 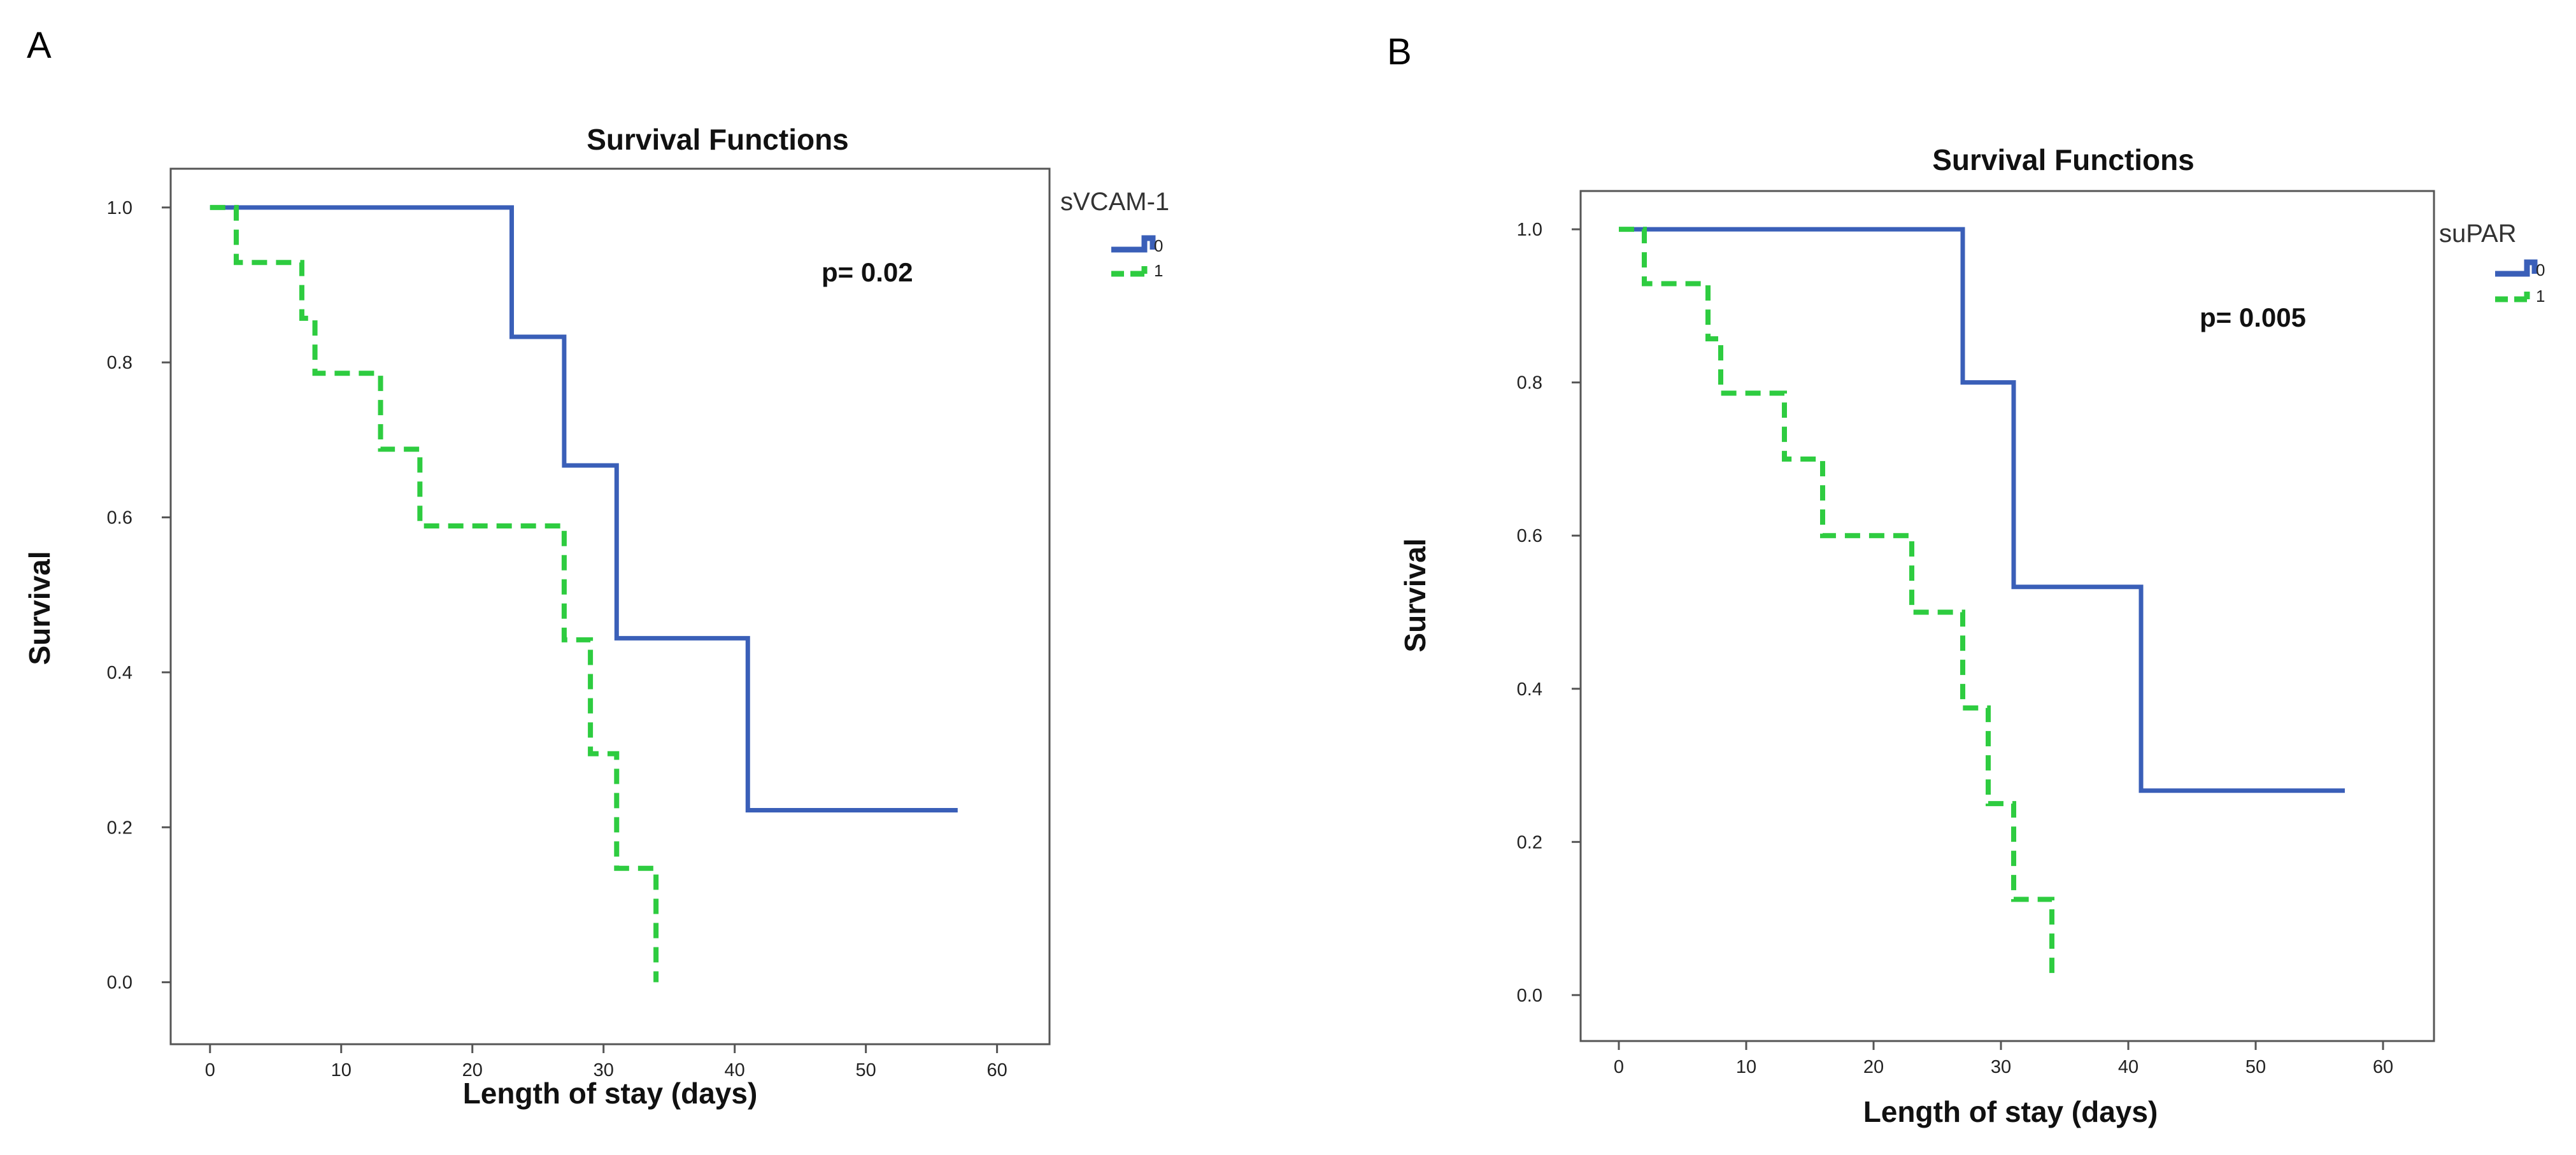 What do you see at coordinates (997, 1070) in the screenshot?
I see `panel-a-xtick-label-6: 60` at bounding box center [997, 1070].